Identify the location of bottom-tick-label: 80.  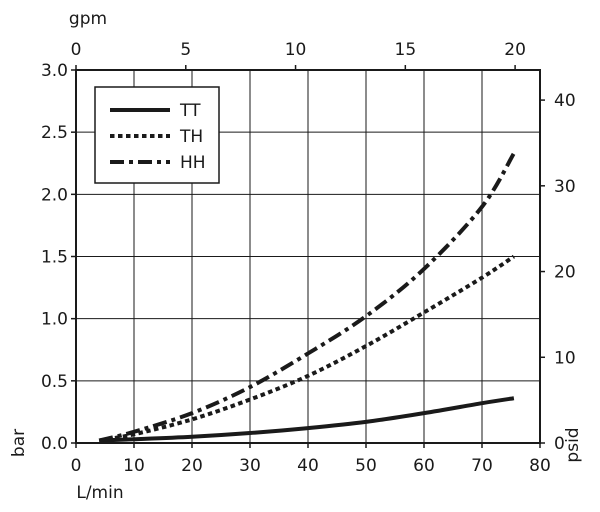
(540, 466).